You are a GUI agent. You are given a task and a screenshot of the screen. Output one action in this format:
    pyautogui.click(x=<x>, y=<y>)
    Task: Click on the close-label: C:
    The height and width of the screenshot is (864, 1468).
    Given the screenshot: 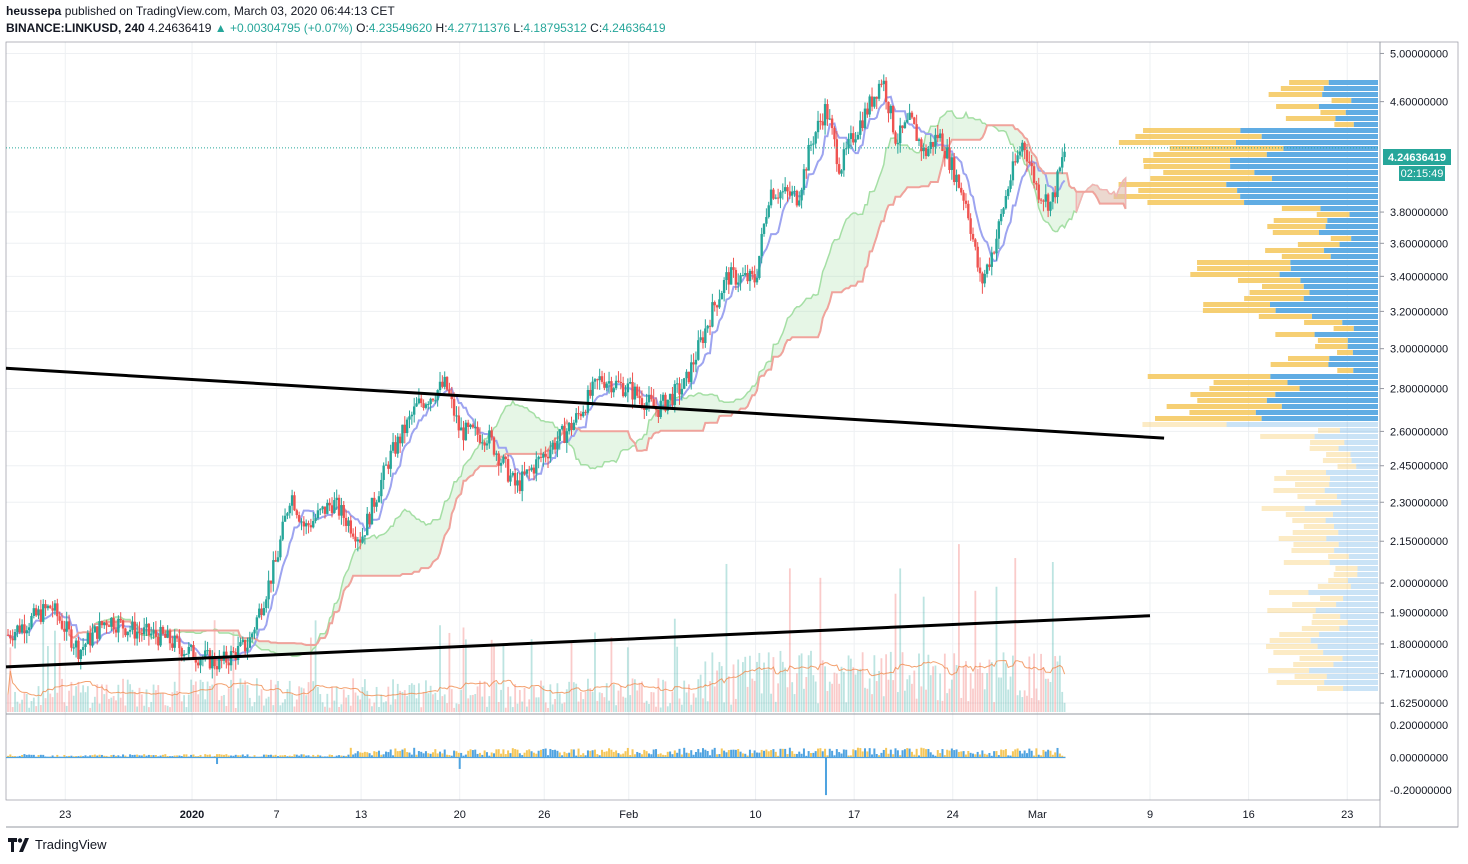 What is the action you would take?
    pyautogui.click(x=596, y=28)
    